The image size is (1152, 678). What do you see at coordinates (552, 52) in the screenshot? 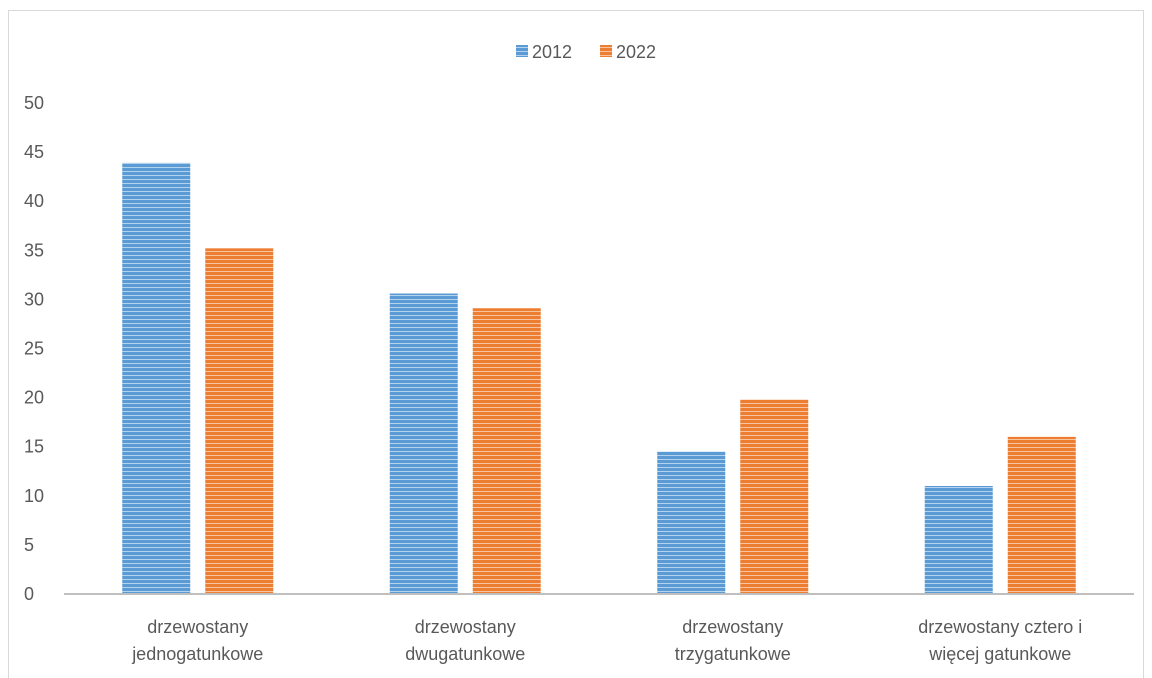
I see `legend-label-2012: 2012` at bounding box center [552, 52].